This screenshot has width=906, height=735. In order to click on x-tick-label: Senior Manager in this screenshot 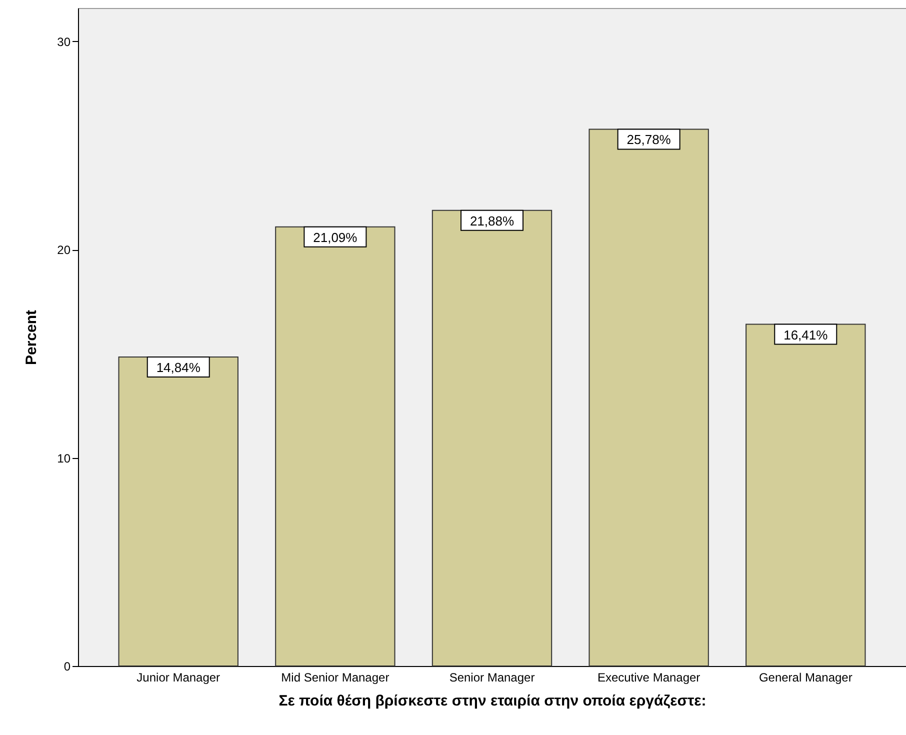, I will do `click(492, 677)`.